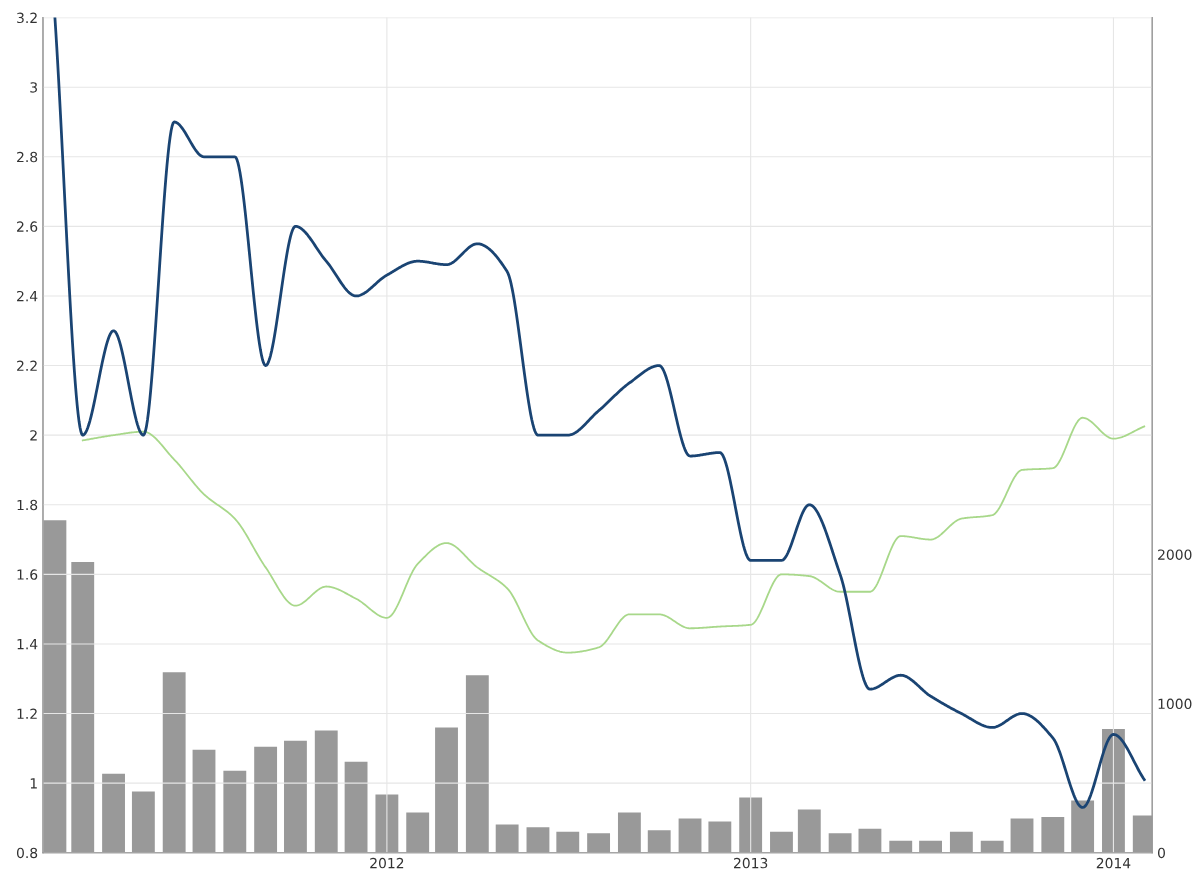 The height and width of the screenshot is (880, 1194). What do you see at coordinates (33, 783) in the screenshot?
I see `y-tick-label: 1` at bounding box center [33, 783].